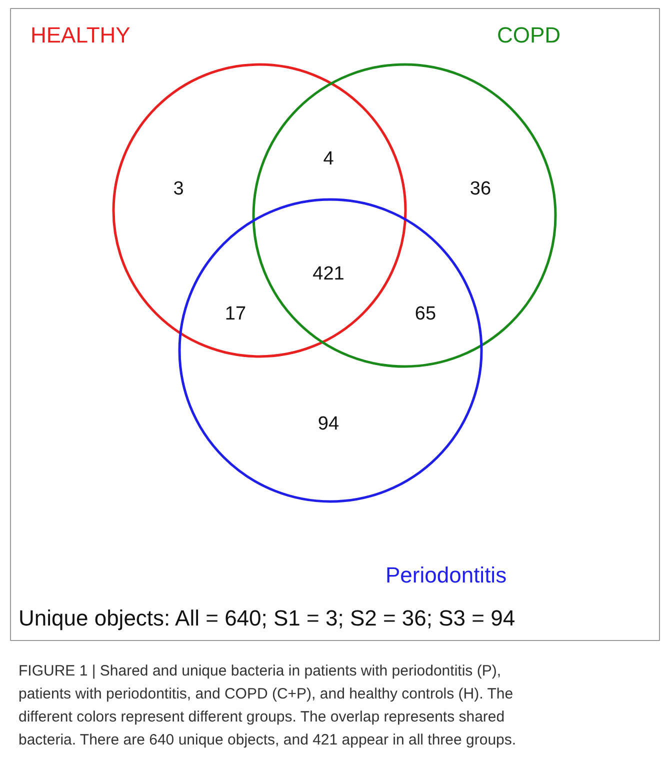 The width and height of the screenshot is (669, 773). I want to click on category-label: HEALTHY, so click(80, 35).